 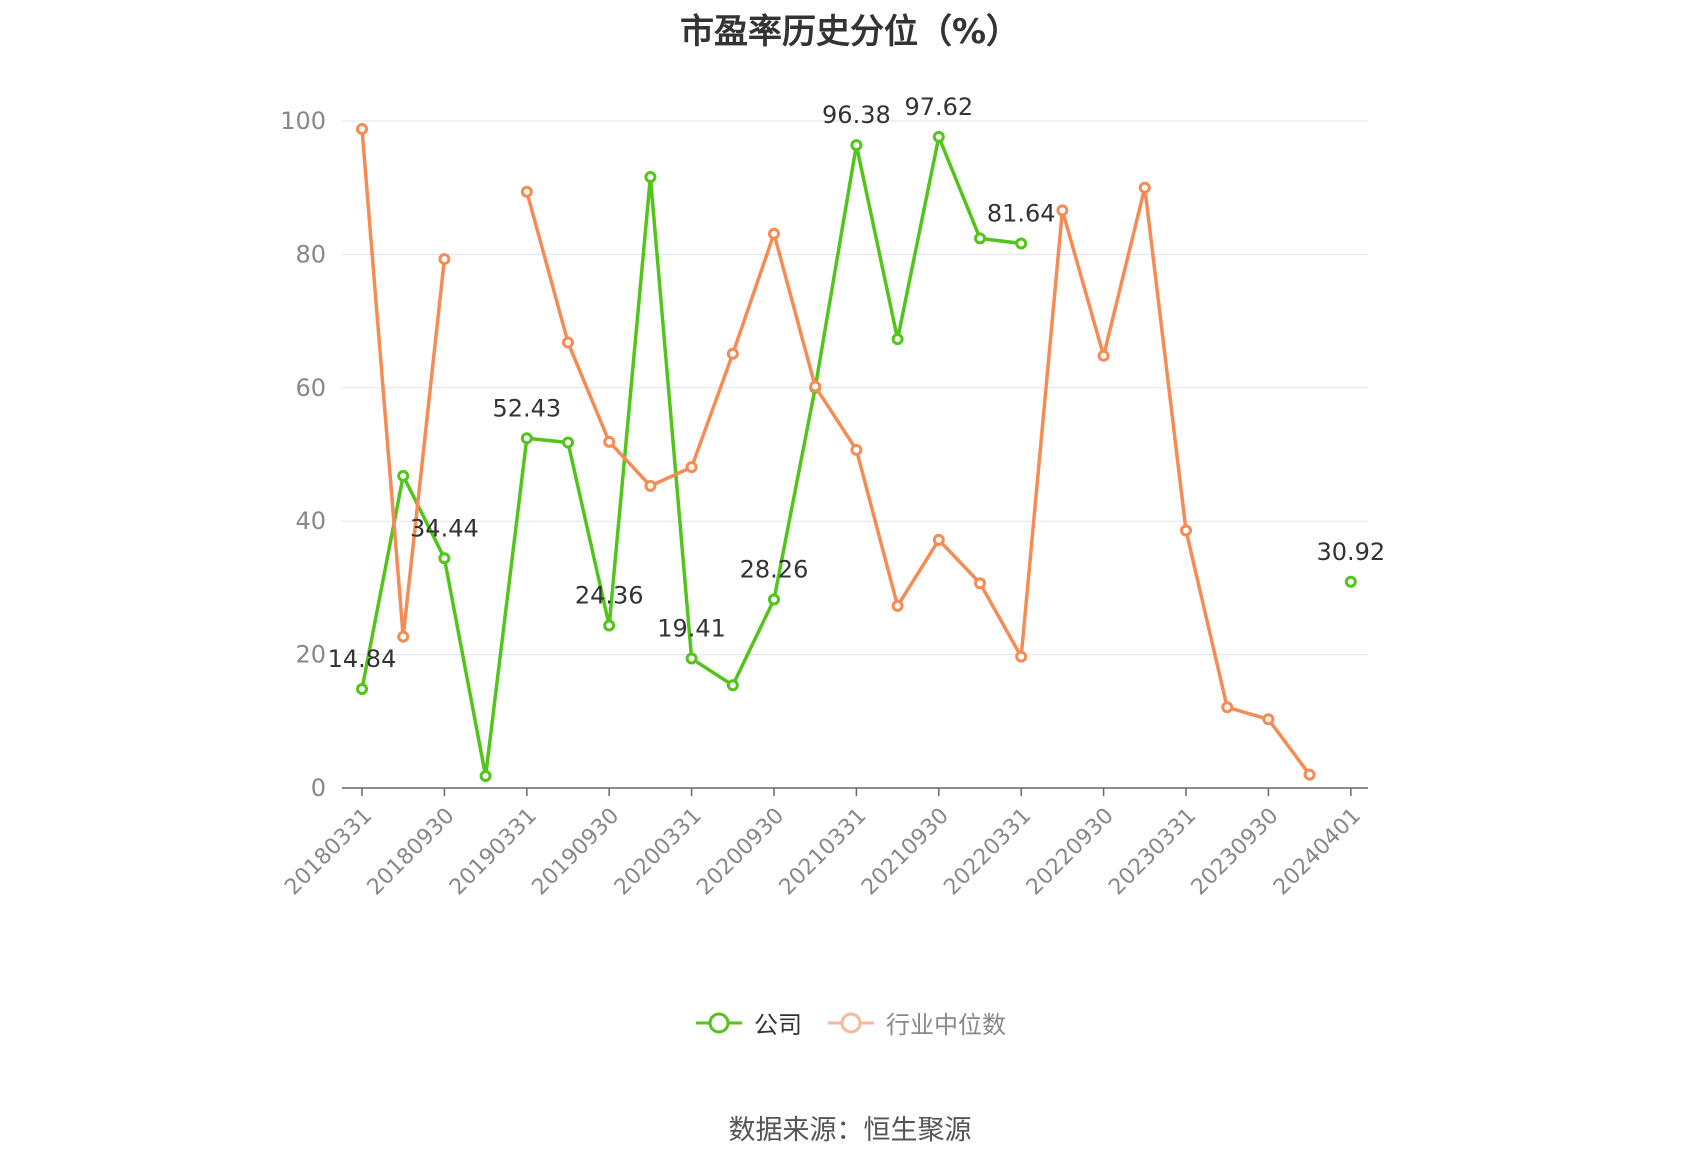 What do you see at coordinates (987, 851) in the screenshot?
I see `x-tick-label: 20220331` at bounding box center [987, 851].